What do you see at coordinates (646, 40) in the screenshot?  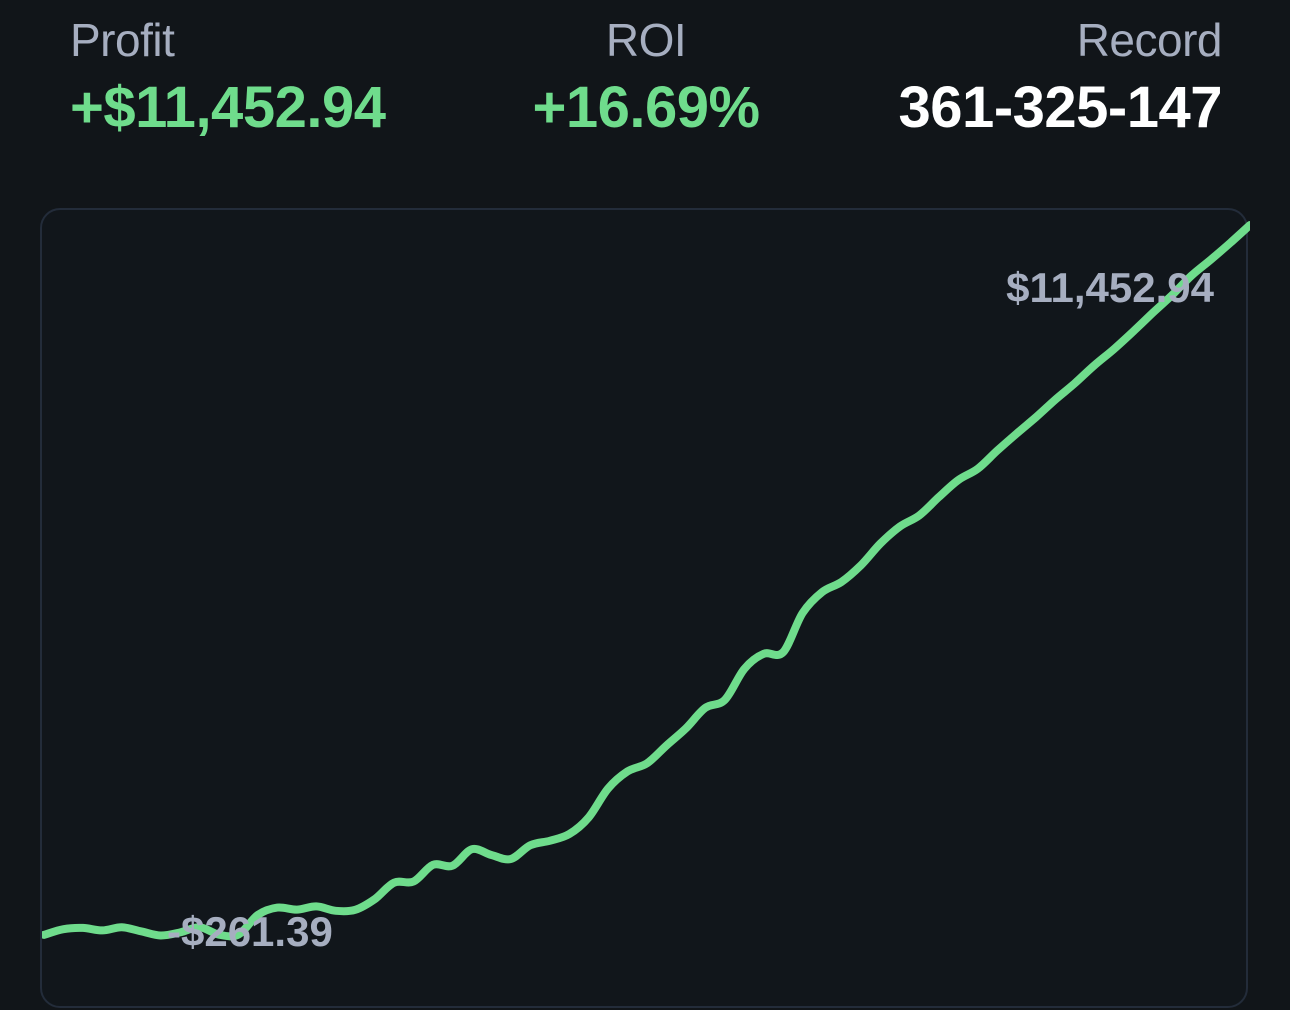 I see `roi-label: ROI` at bounding box center [646, 40].